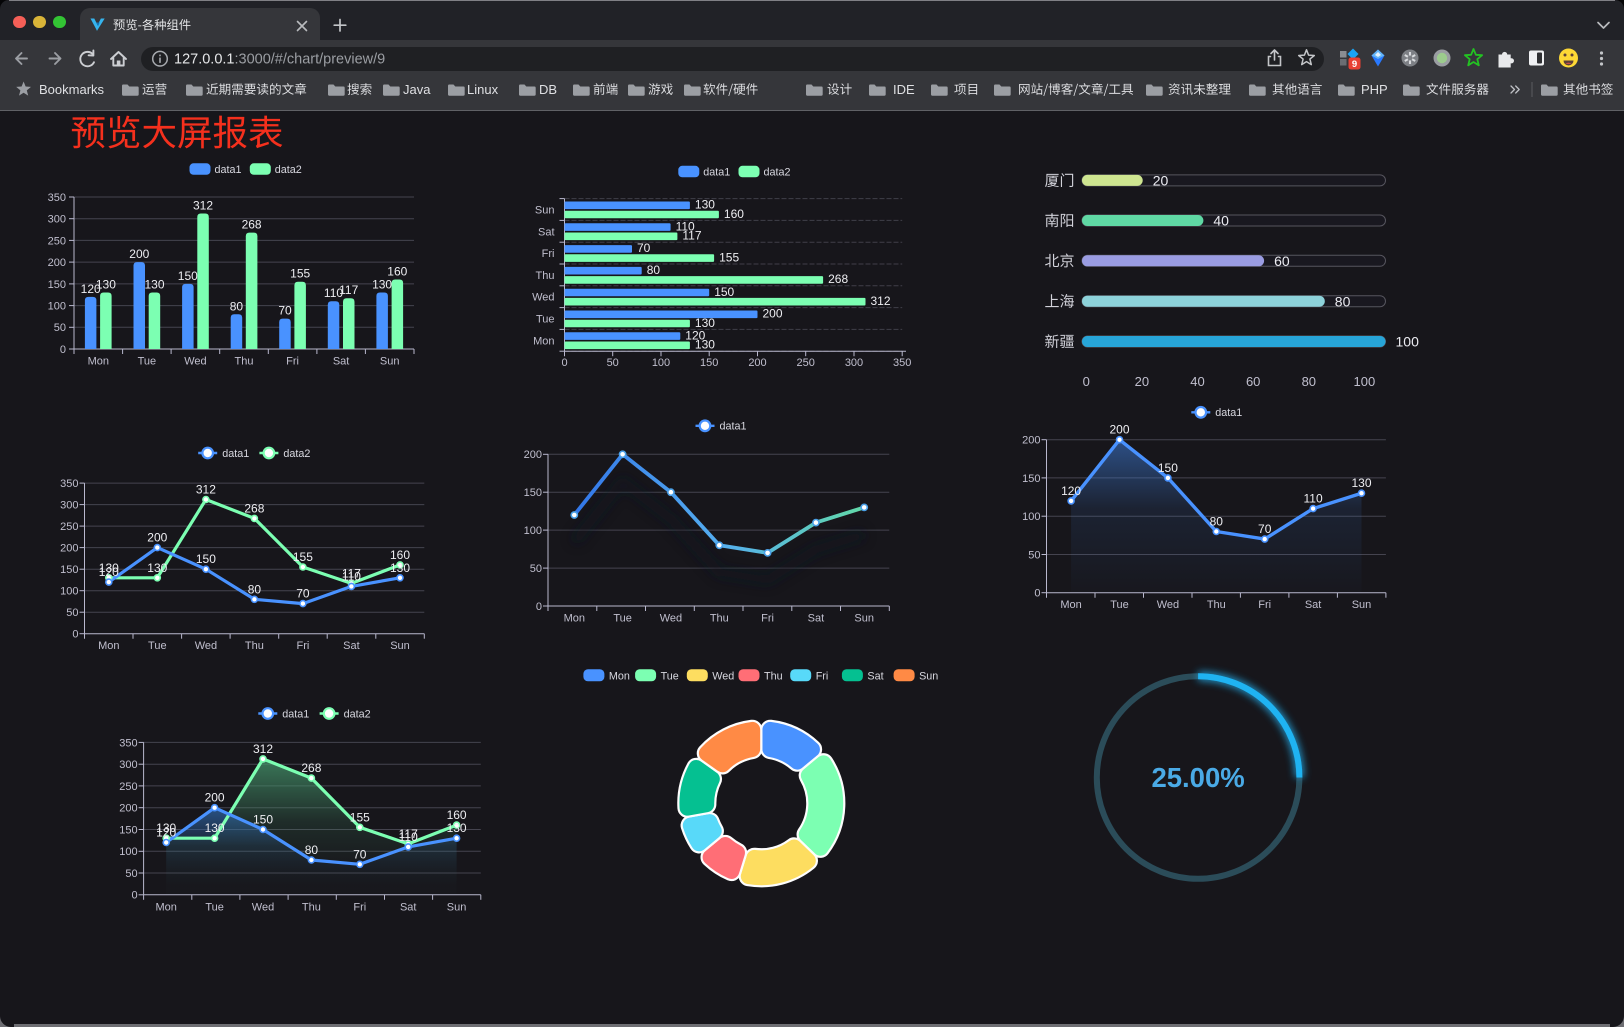 Image resolution: width=1624 pixels, height=1027 pixels. I want to click on svg-text: Linux, so click(483, 89).